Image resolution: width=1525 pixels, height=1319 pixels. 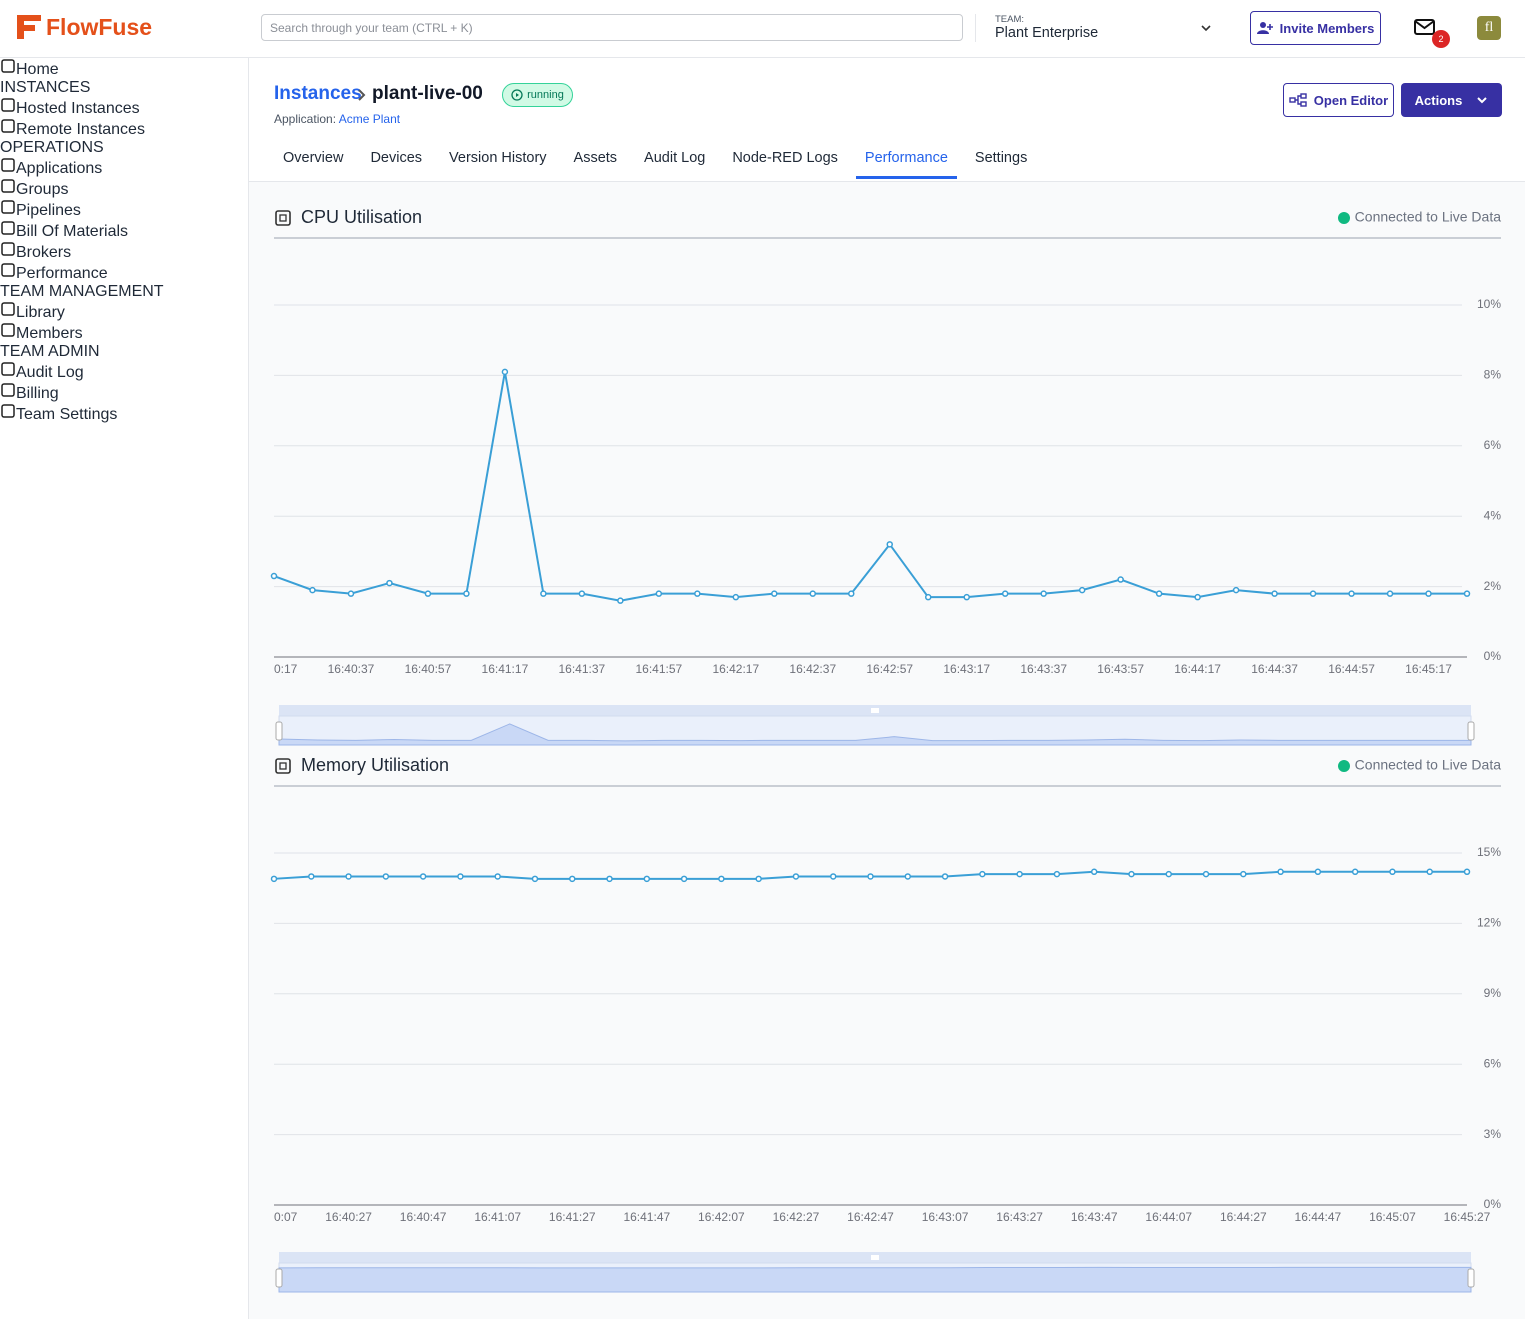 I want to click on notifications, so click(x=1433, y=34).